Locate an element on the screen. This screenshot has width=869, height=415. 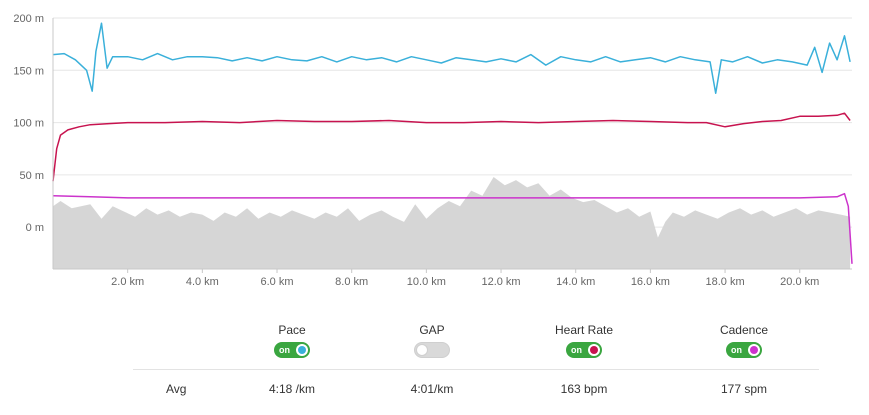
stats-divider is located at coordinates (476, 369).